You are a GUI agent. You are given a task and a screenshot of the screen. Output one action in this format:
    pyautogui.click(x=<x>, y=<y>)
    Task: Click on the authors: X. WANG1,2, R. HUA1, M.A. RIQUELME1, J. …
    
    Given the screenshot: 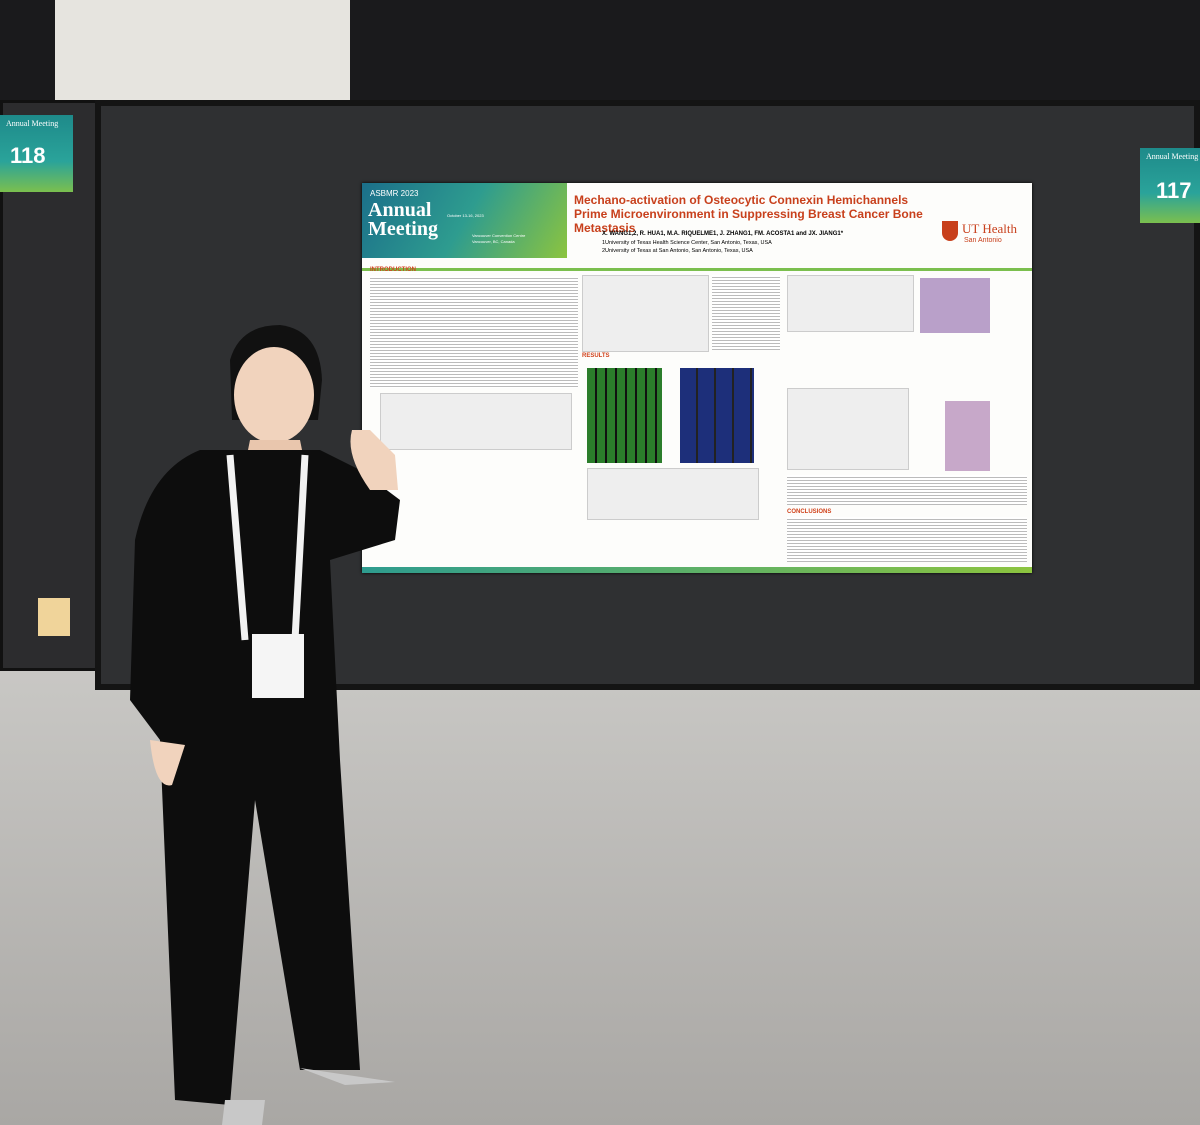 What is the action you would take?
    pyautogui.click(x=723, y=234)
    